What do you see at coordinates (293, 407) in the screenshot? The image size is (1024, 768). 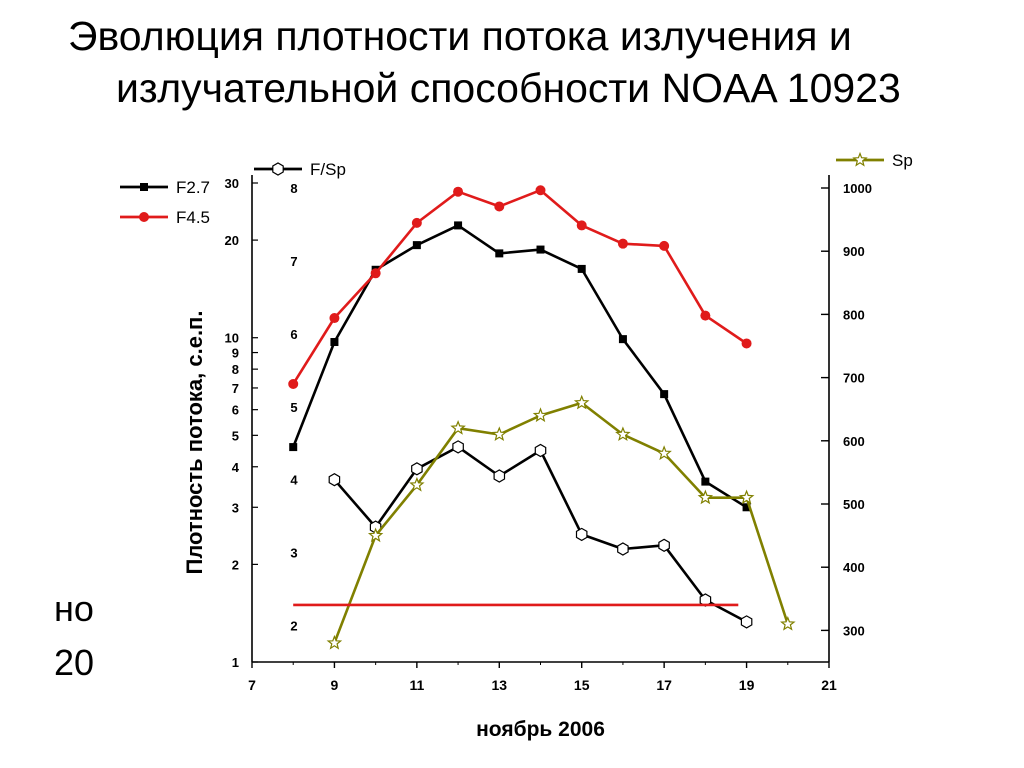 I see `inner-tick-label-5: 5` at bounding box center [293, 407].